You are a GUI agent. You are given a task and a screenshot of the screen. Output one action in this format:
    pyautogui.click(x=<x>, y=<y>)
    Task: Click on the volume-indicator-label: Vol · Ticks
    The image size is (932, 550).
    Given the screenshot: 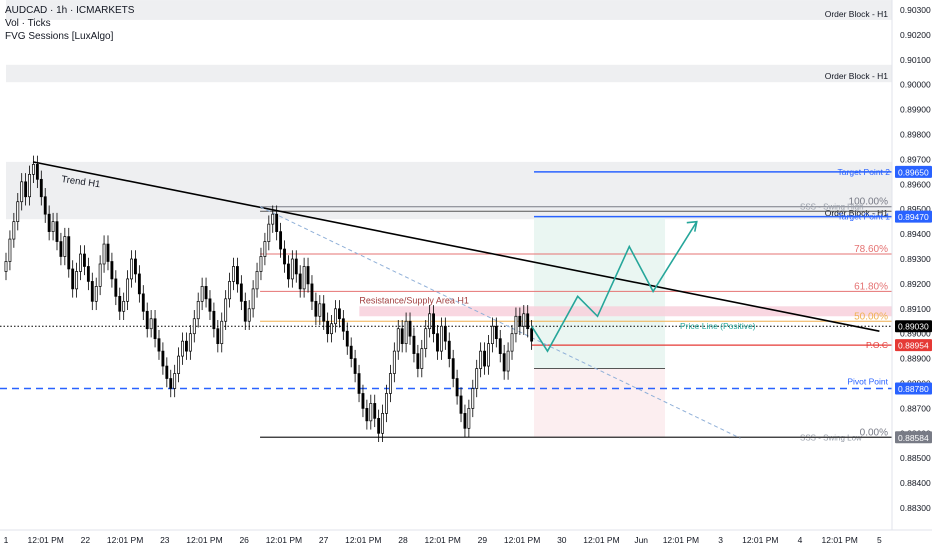 What is the action you would take?
    pyautogui.click(x=28, y=23)
    